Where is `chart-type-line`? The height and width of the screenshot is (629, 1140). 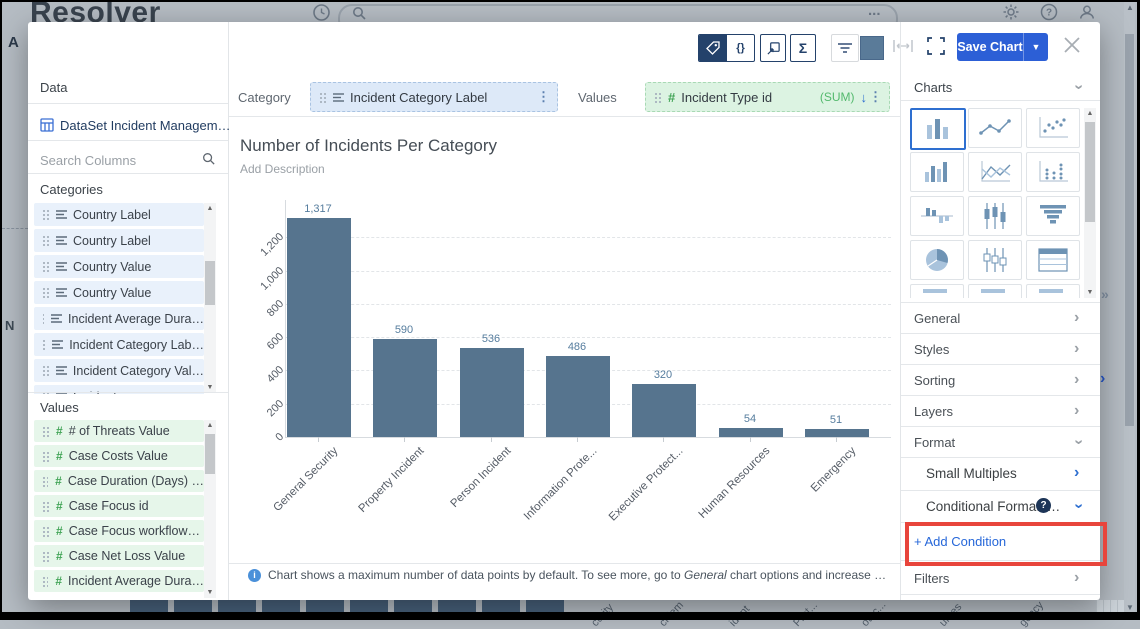
chart-type-line is located at coordinates (995, 128).